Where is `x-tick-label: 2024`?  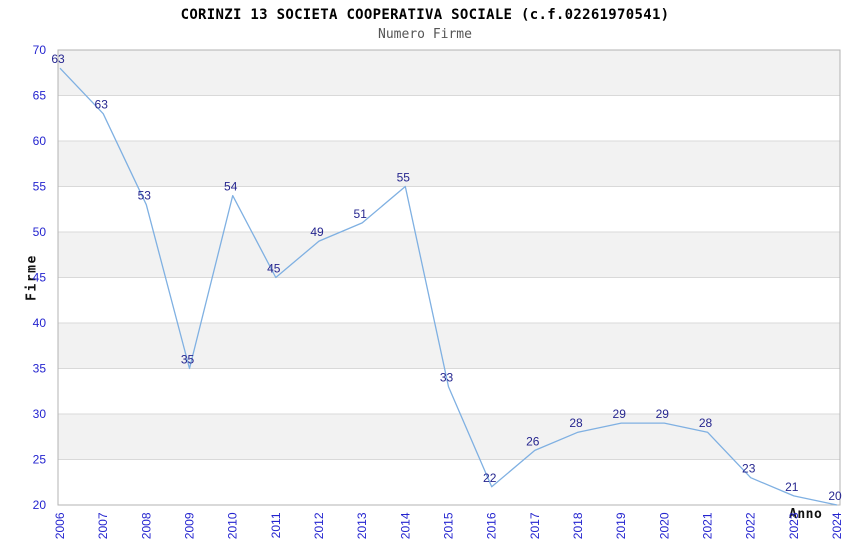
x-tick-label: 2024 is located at coordinates (837, 525).